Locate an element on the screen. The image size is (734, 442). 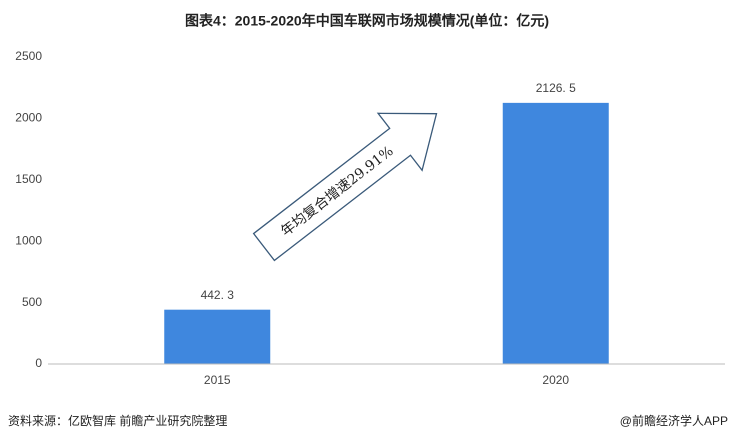
x-tick-label: 2015 is located at coordinates (217, 380).